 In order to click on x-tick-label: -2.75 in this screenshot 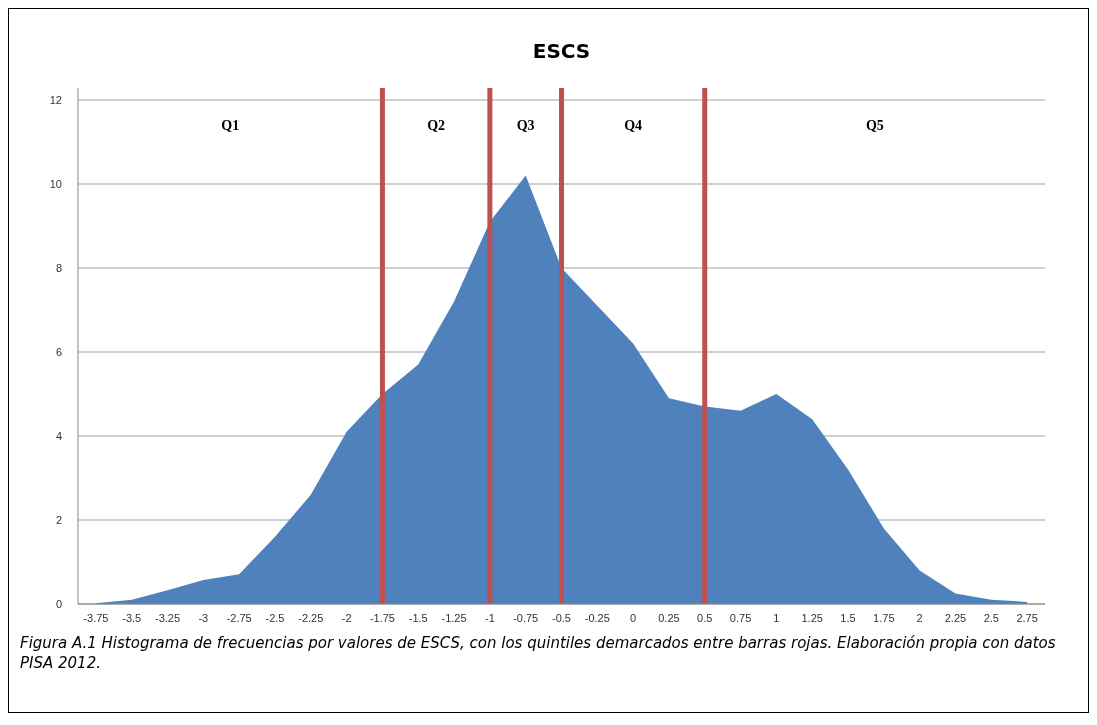, I will do `click(239, 618)`.